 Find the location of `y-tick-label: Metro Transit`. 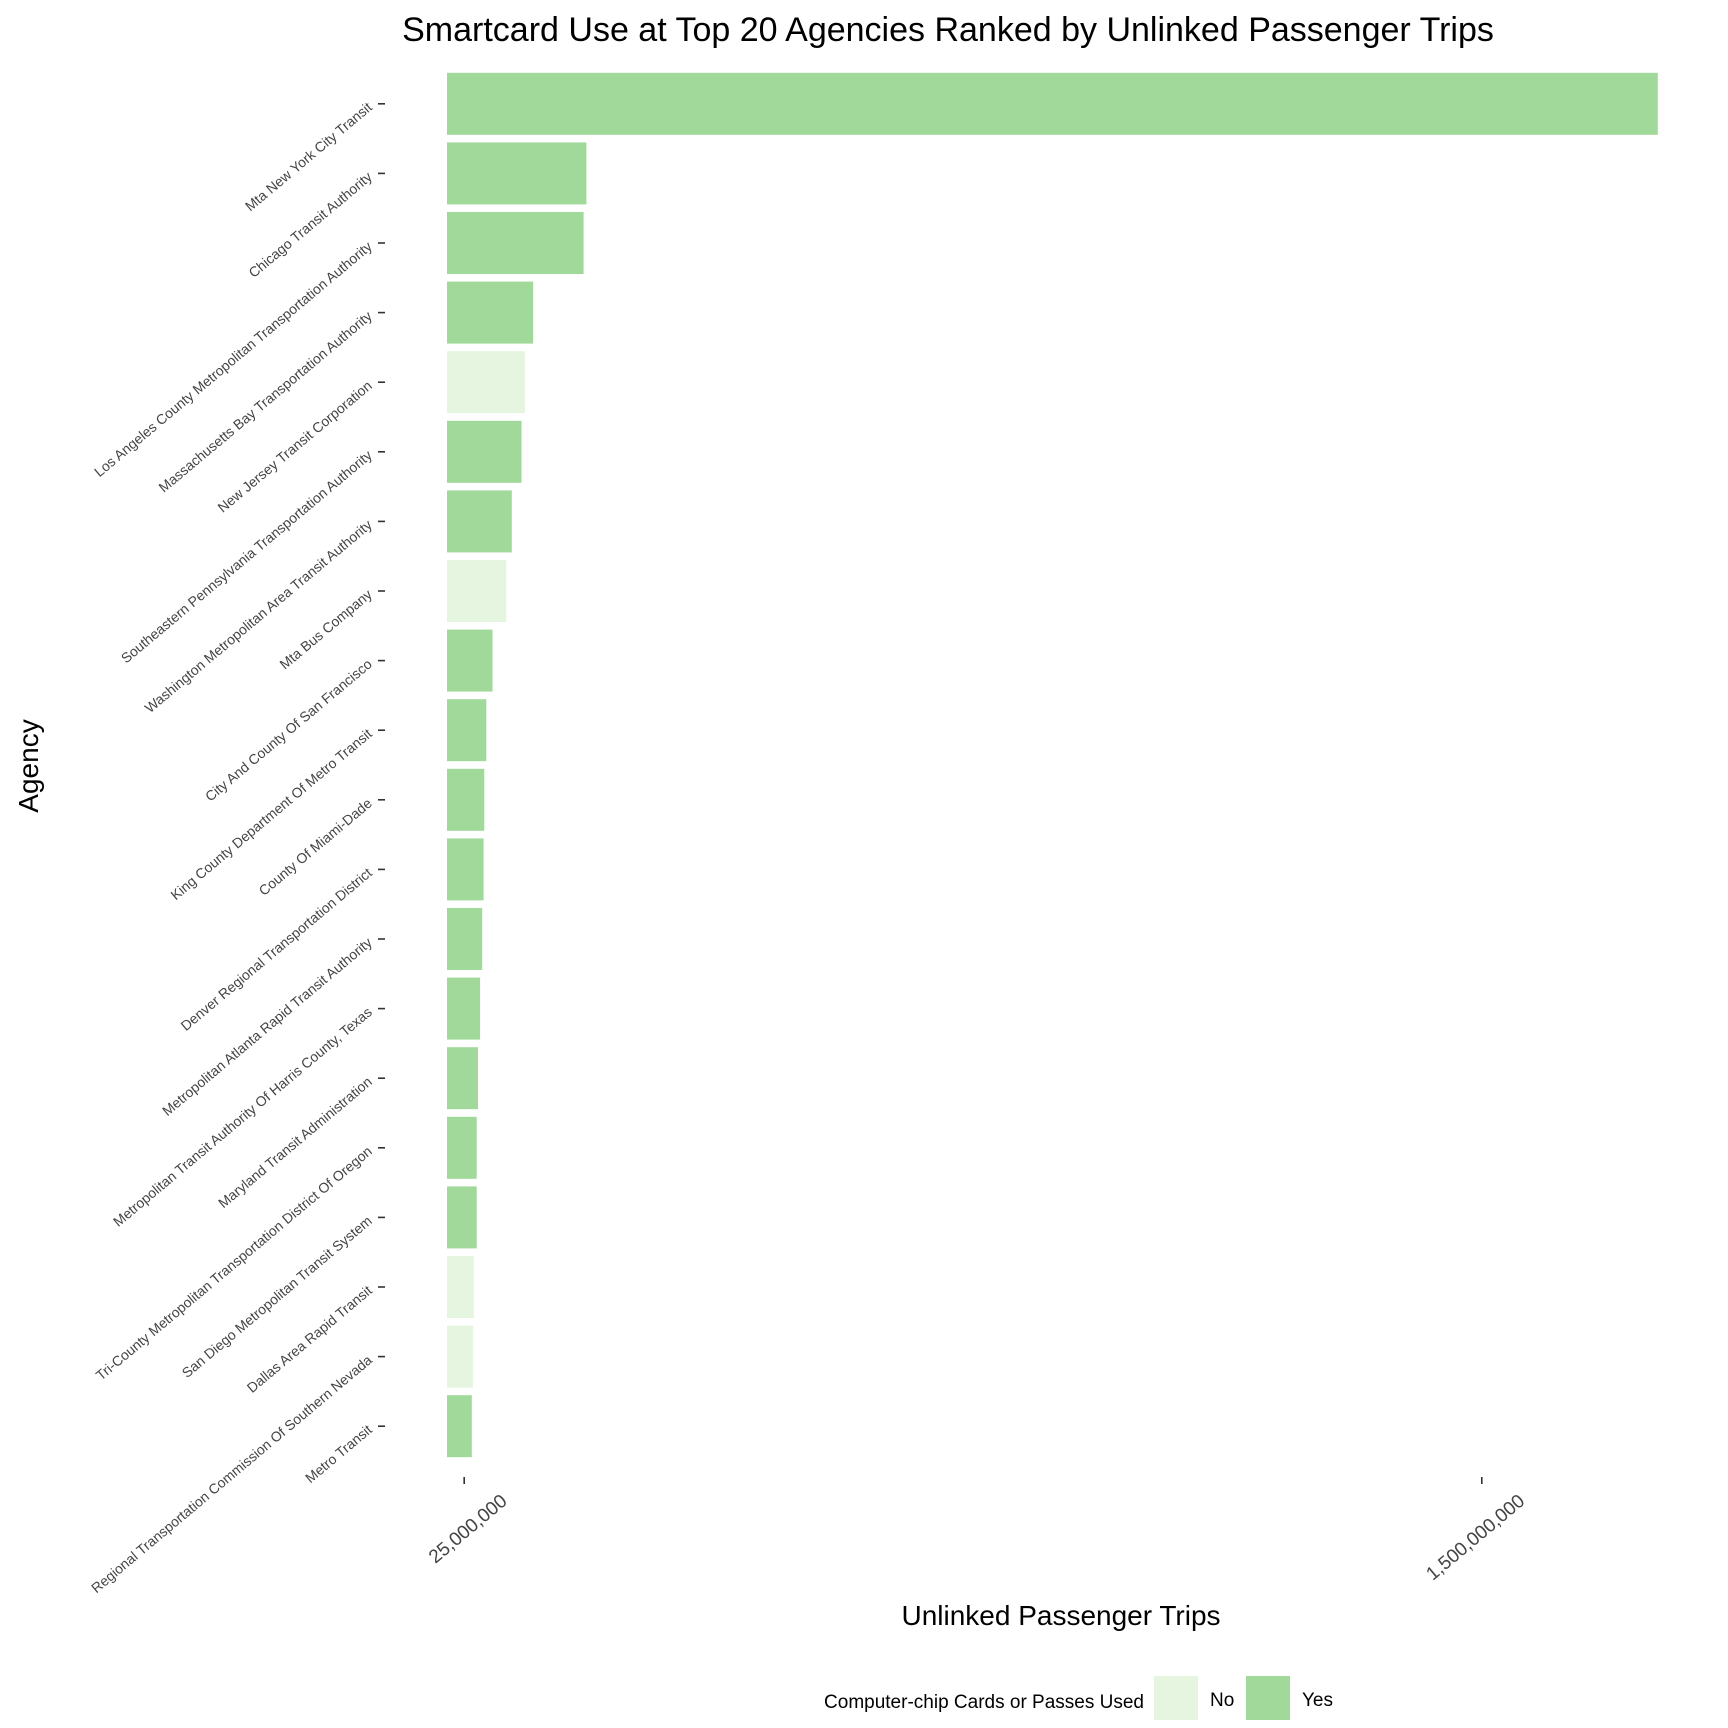

y-tick-label: Metro Transit is located at coordinates (338, 1453).